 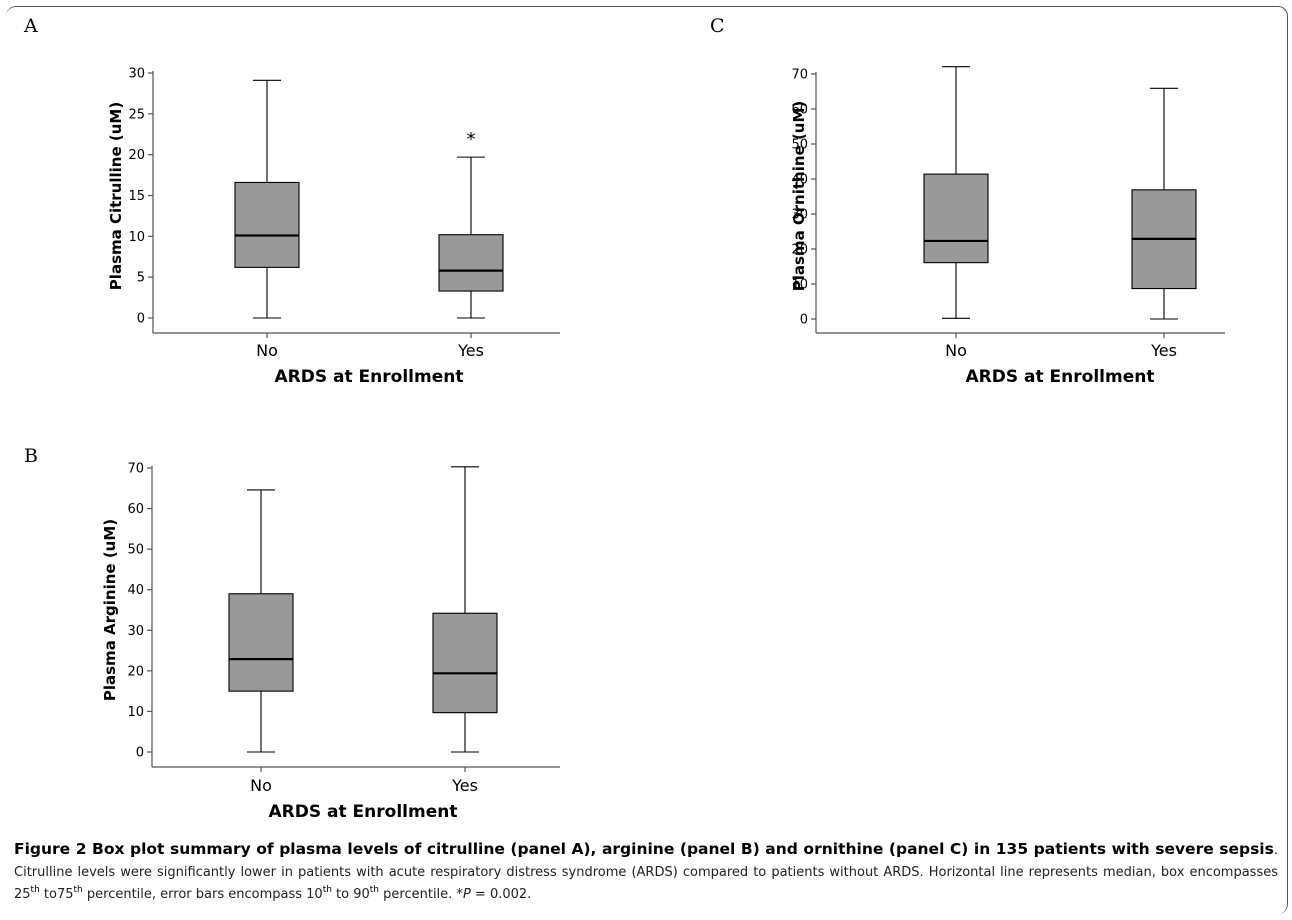 I want to click on panel-c-ytick-label: 50, so click(x=799, y=145).